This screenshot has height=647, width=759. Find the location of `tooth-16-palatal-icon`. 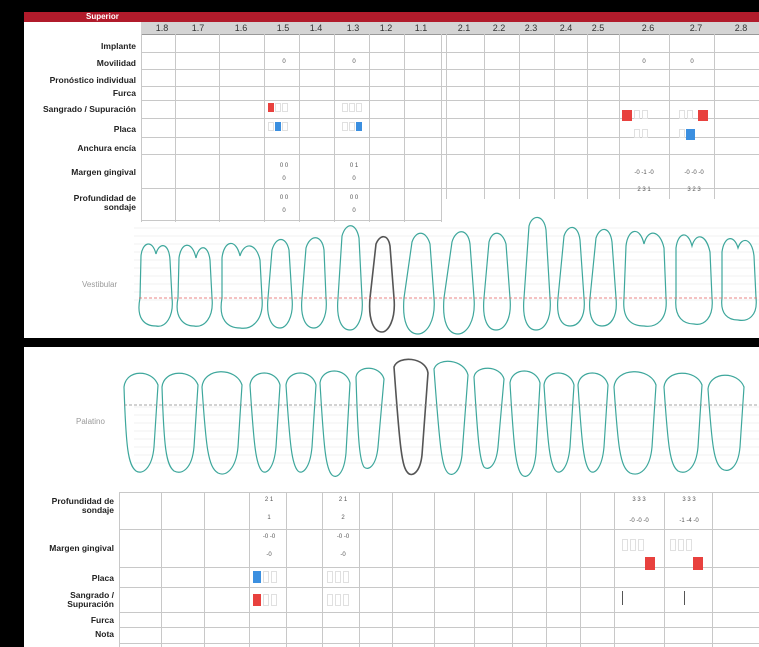

tooth-16-palatal-icon is located at coordinates (222, 423).